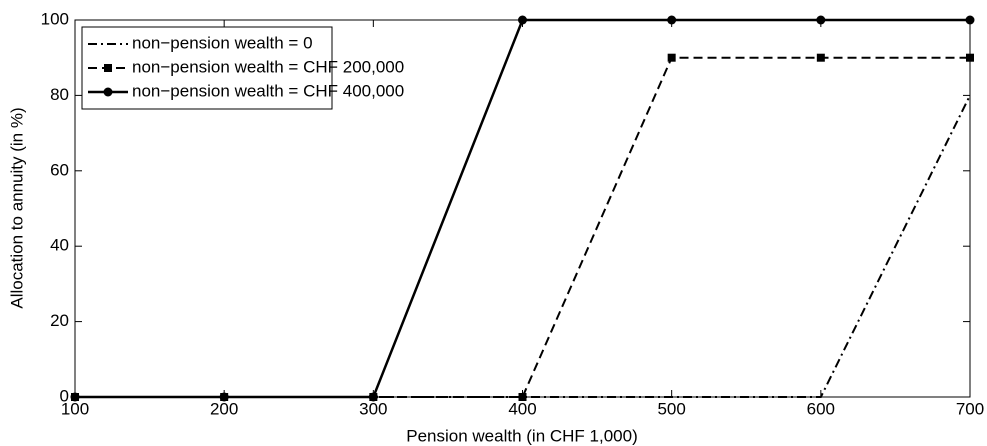  I want to click on y-tick-label: 40, so click(59, 245).